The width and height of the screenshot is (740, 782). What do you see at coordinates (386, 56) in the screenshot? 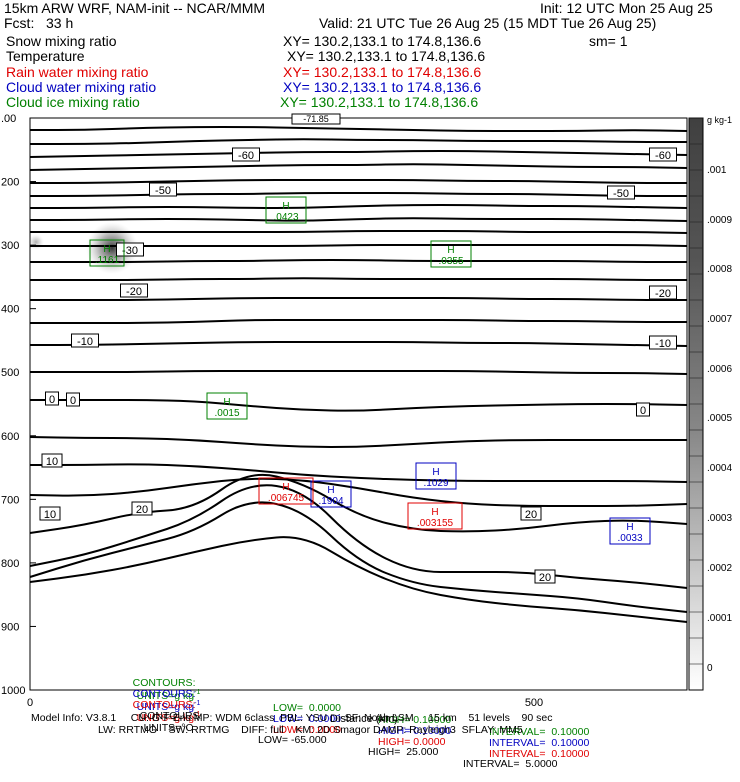
I see `field-xy-temperature: XY= 130.2,133.1 to 174.8,136.6` at bounding box center [386, 56].